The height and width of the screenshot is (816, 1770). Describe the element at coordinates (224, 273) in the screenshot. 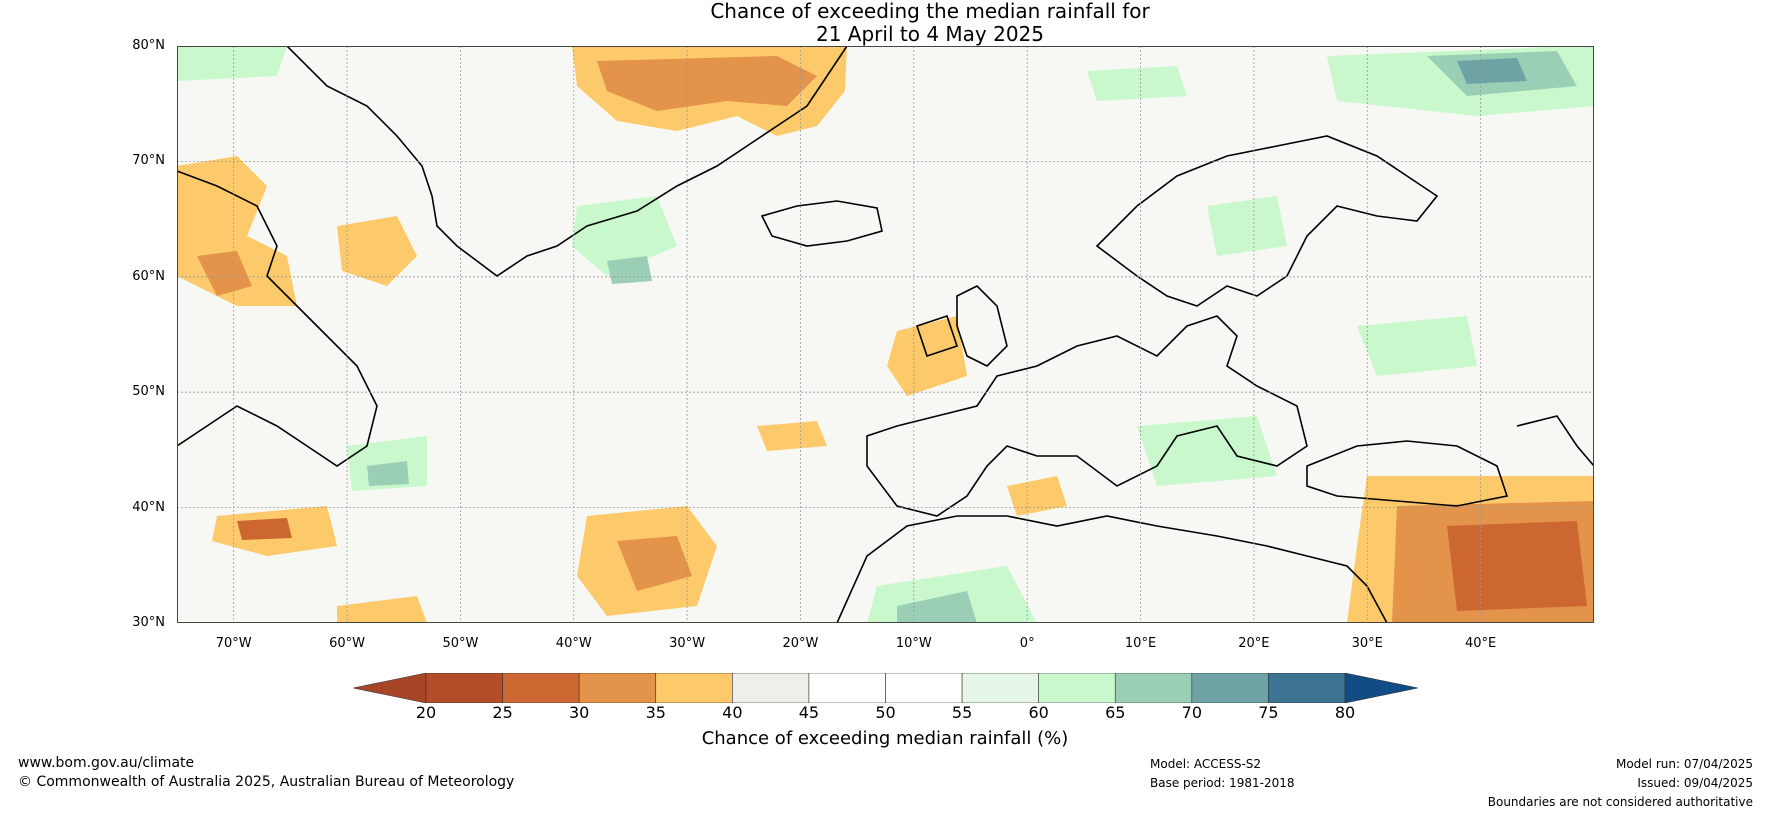

I see `labrador-dry-core` at that location.